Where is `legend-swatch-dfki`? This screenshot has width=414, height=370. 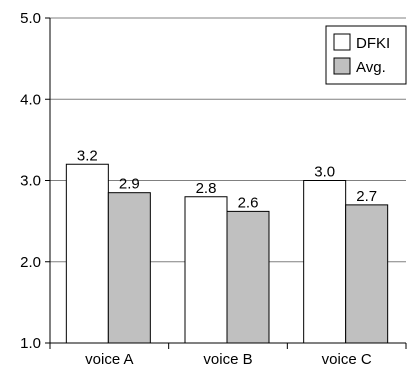
legend-swatch-dfki is located at coordinates (342, 42).